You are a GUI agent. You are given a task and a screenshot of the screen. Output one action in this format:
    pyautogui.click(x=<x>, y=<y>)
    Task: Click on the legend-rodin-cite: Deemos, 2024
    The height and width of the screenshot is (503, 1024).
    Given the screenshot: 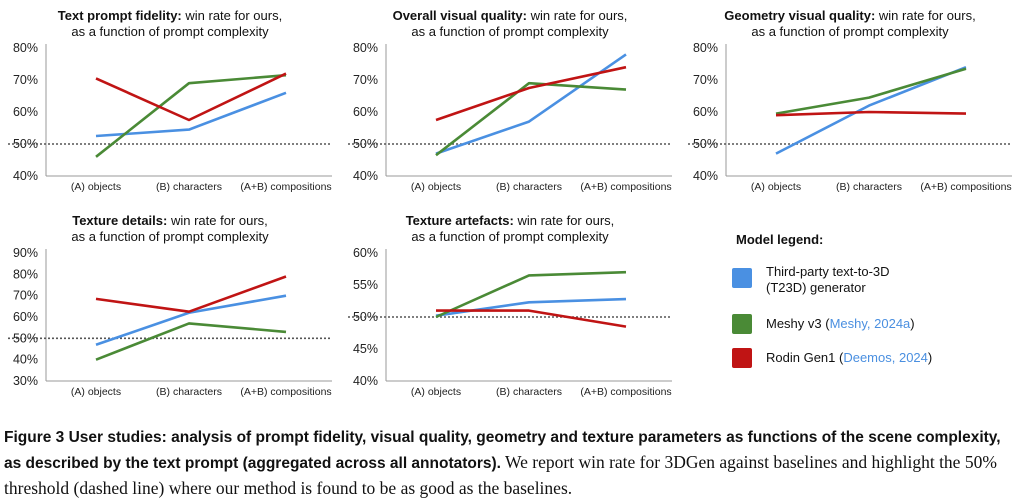 What is the action you would take?
    pyautogui.click(x=885, y=357)
    